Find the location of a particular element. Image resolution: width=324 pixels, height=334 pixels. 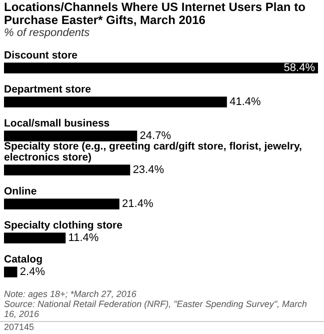

chart-title: Locations/Channels Where US Internet Users Plan to Purchase Easter* Gifts, March 2016 is located at coordinates (155, 13).